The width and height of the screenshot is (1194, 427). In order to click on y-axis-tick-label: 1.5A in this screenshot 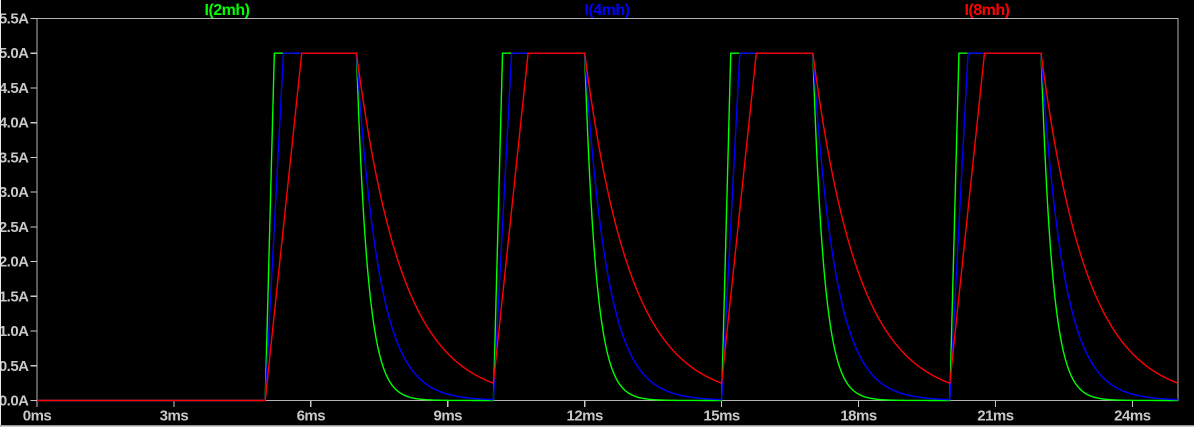, I will do `click(15, 296)`.